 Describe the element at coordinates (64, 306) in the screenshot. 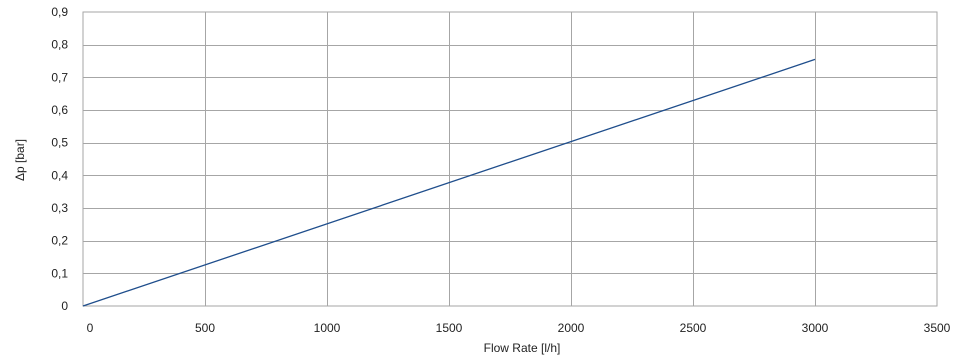

I see `y-tick-label: 0` at that location.